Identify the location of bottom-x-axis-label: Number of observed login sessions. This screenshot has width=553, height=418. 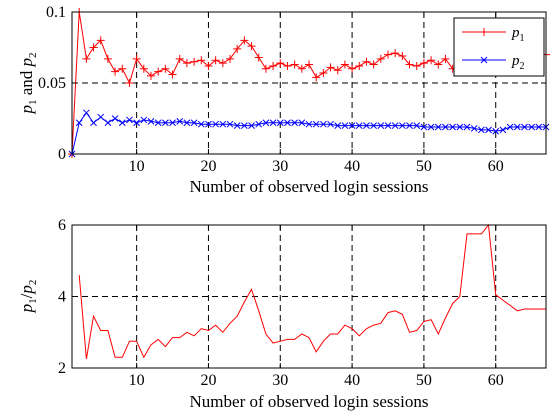
(309, 401).